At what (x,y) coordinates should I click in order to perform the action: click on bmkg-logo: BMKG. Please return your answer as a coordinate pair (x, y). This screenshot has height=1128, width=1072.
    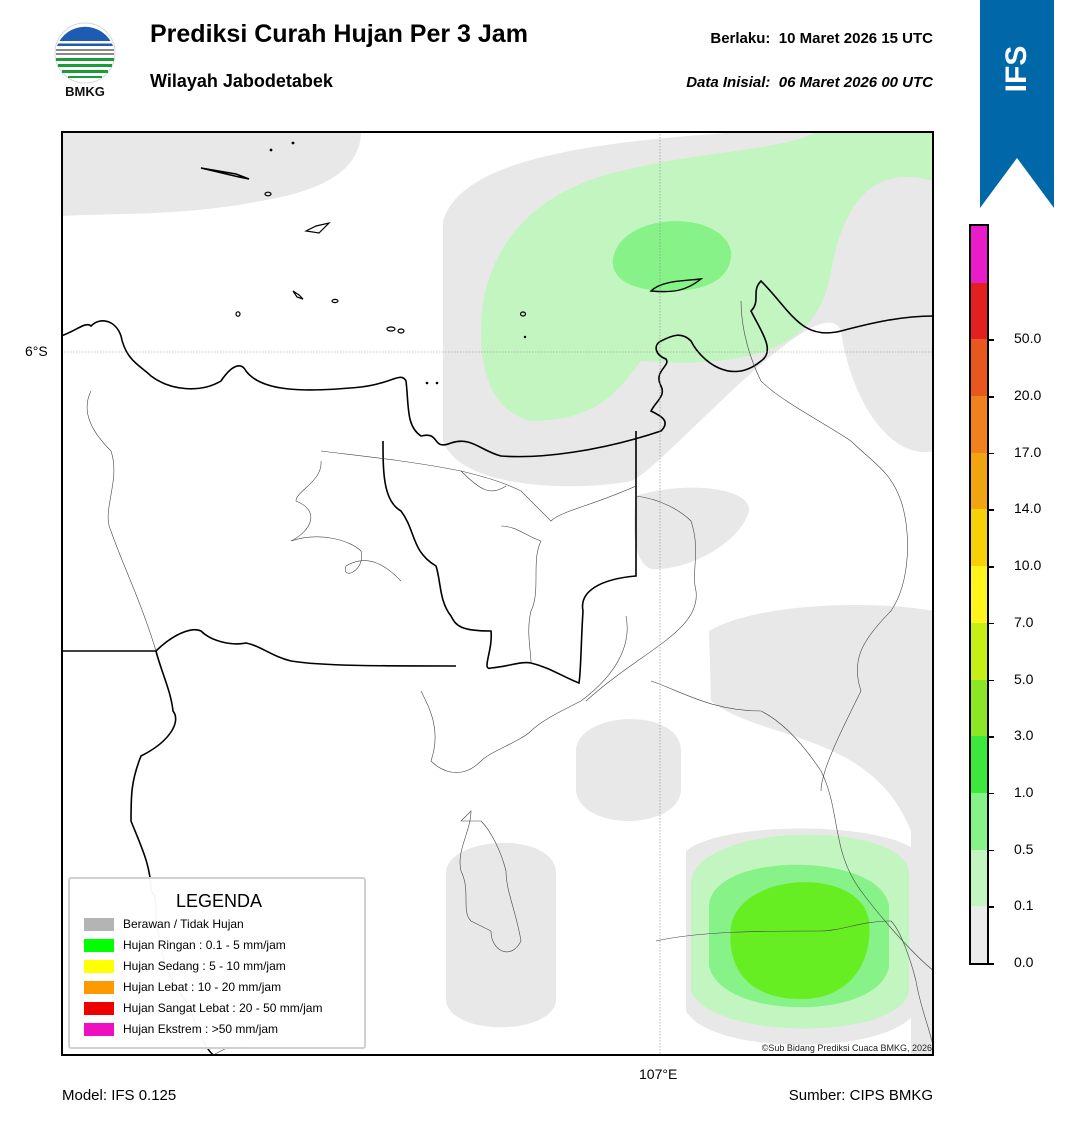
    Looking at the image, I should click on (85, 60).